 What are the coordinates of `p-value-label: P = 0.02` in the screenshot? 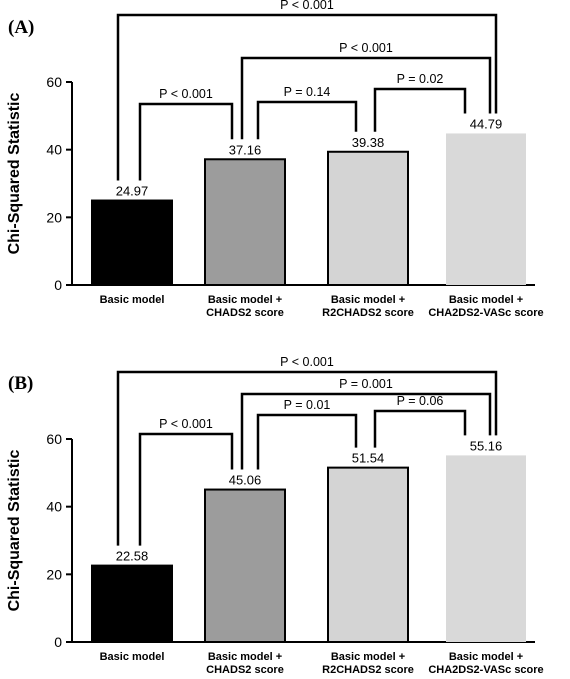 It's located at (420, 79).